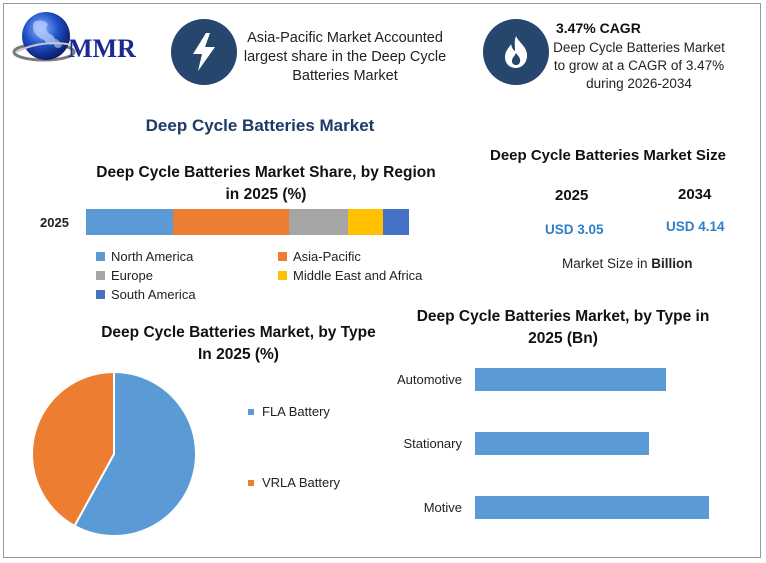  I want to click on region-legend-item: Europe, so click(187, 275).